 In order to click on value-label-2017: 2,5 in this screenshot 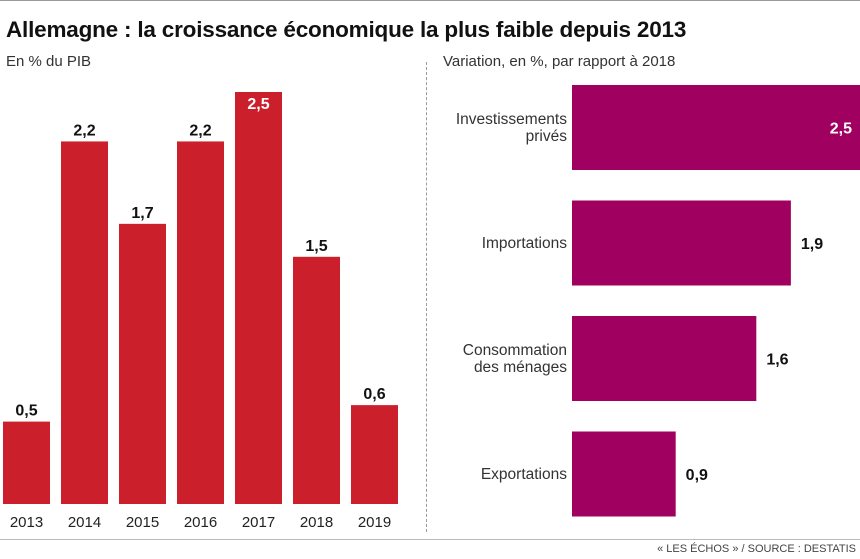, I will do `click(258, 104)`.